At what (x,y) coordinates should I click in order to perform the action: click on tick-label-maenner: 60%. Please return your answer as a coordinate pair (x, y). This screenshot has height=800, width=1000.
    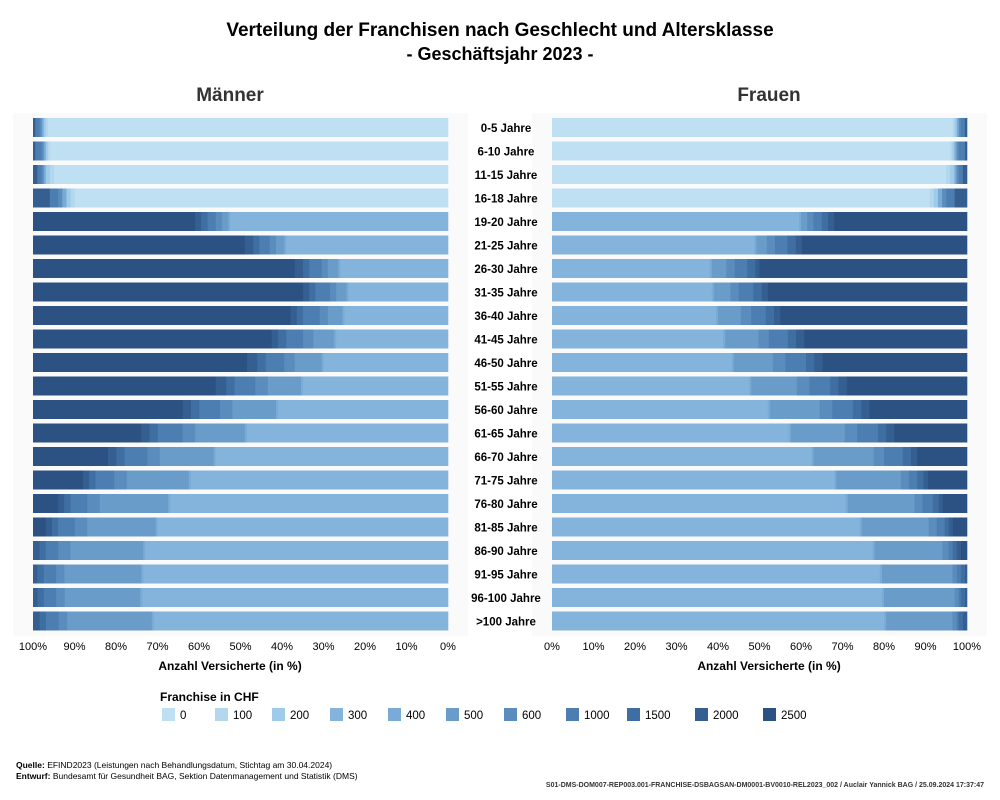
    Looking at the image, I should click on (199, 647).